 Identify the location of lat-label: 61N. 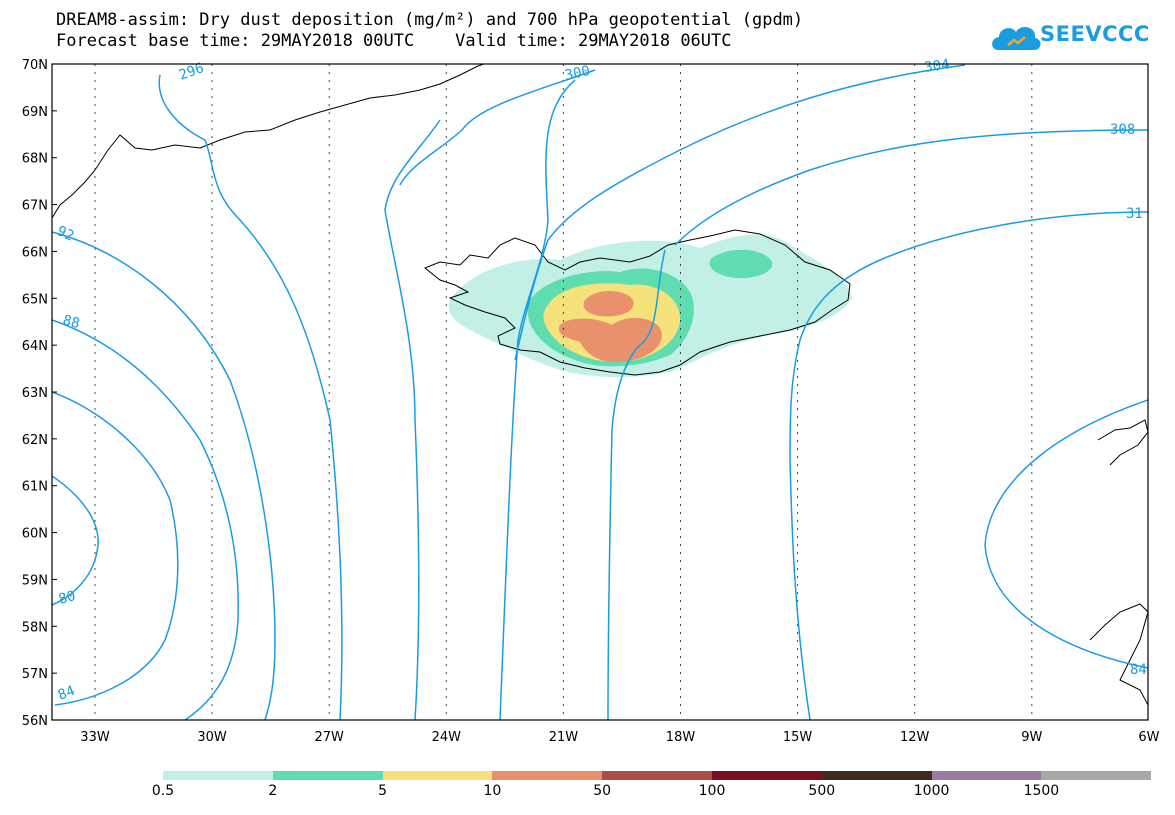
(35, 487).